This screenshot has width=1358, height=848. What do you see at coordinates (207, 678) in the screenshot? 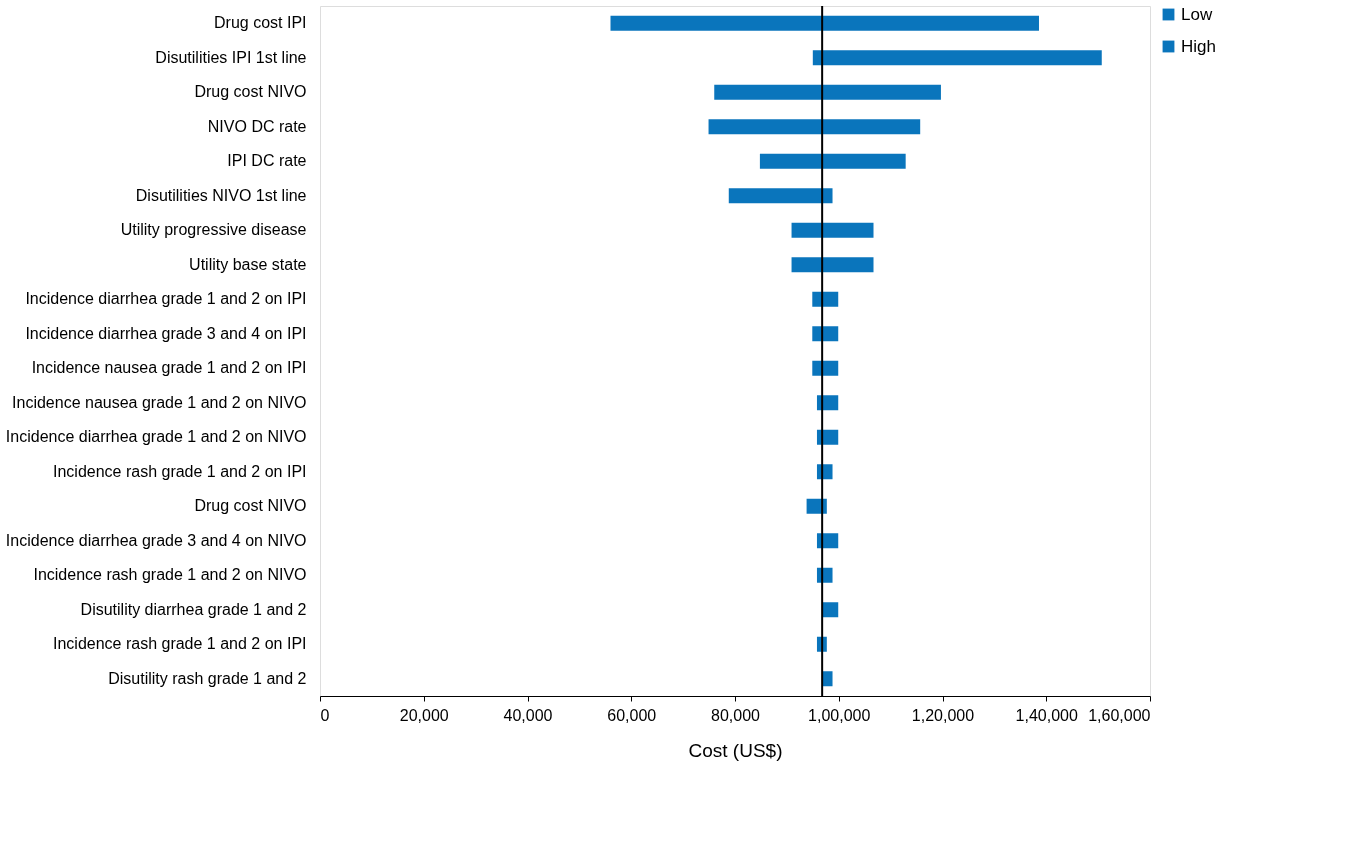
I see `y-tick-label: Disutility rash grade 1 and 2` at bounding box center [207, 678].